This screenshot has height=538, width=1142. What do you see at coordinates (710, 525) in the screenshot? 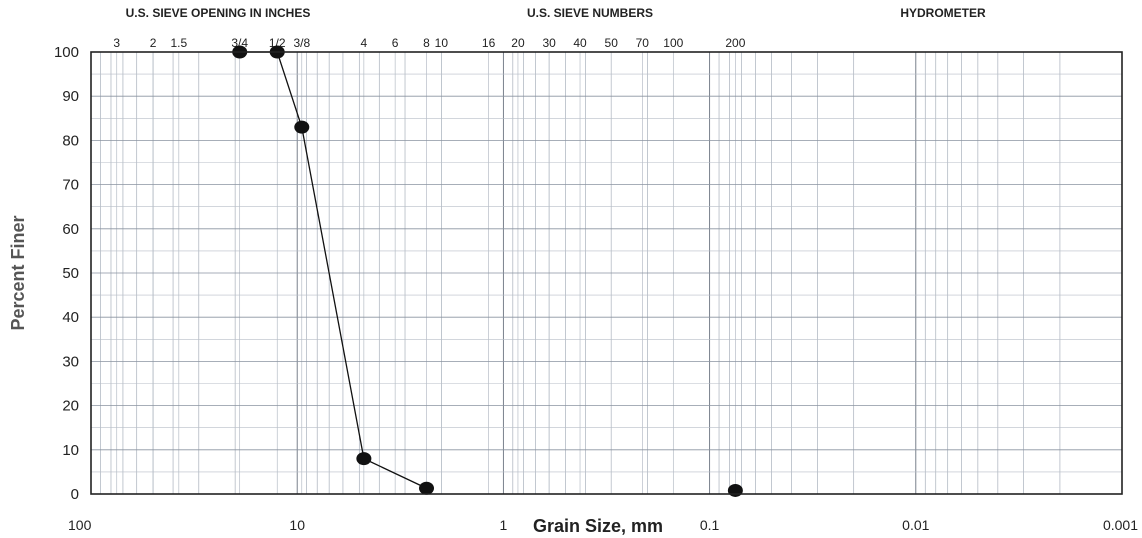
I see `x-tick-label: 0.1` at bounding box center [710, 525].